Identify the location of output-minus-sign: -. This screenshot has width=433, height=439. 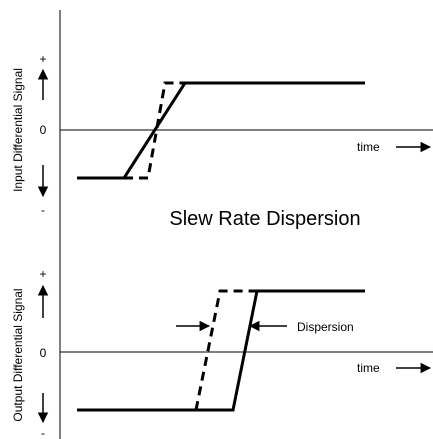
(43, 432).